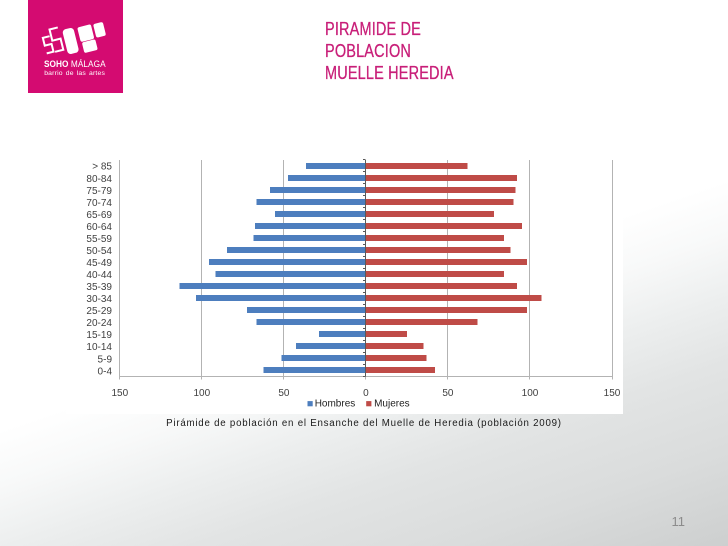  I want to click on svg-text: 30-34, so click(99, 299).